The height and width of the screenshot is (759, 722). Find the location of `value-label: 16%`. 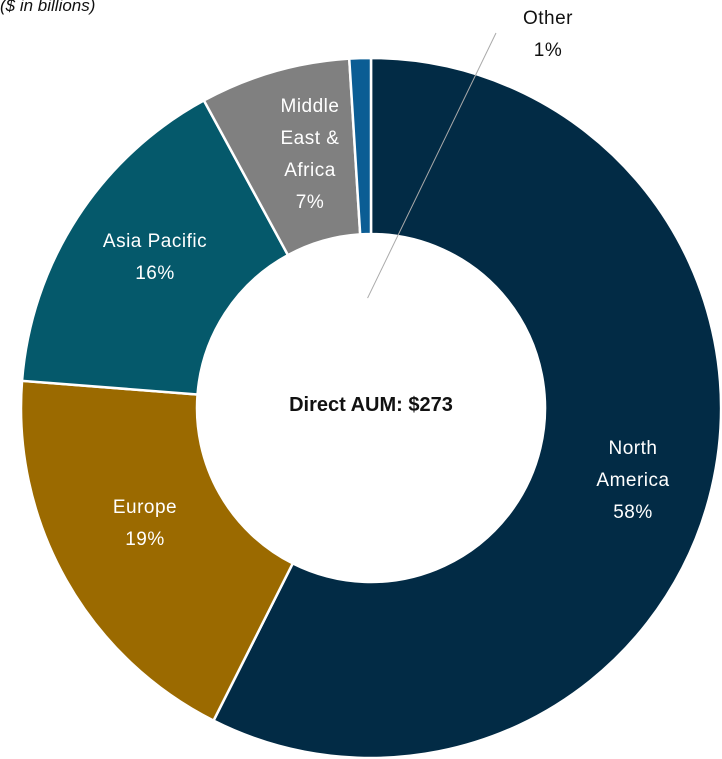

value-label: 16% is located at coordinates (155, 273).